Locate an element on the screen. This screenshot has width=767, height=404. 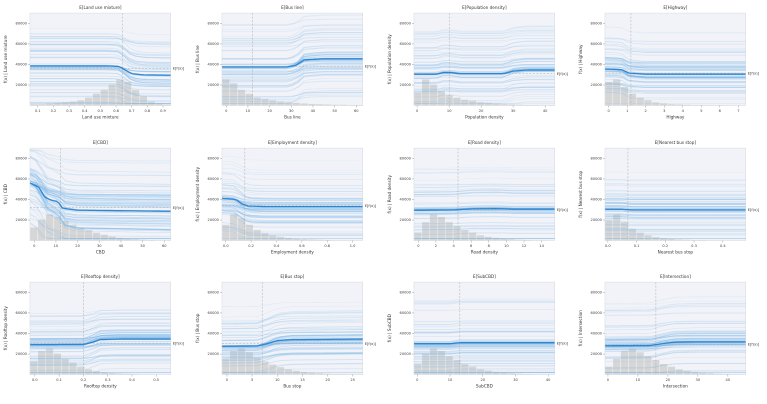
x-axis-label: Population density is located at coordinates (484, 117).